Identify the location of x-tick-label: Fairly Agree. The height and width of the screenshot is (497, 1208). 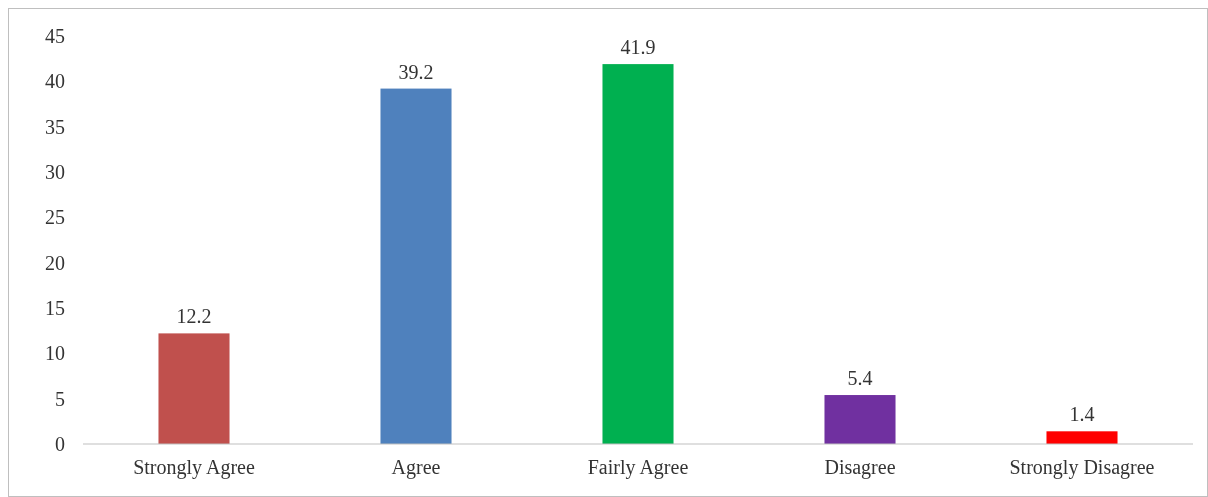
(638, 467).